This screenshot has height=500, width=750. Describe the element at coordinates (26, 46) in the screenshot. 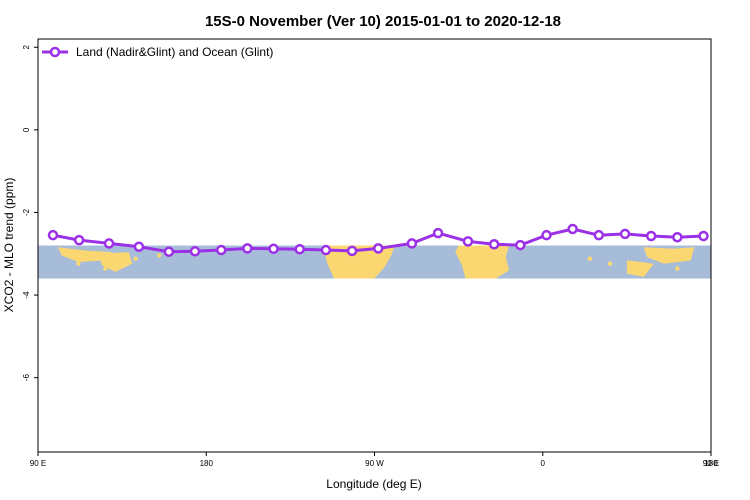

I see `y-tick-label: 2` at that location.